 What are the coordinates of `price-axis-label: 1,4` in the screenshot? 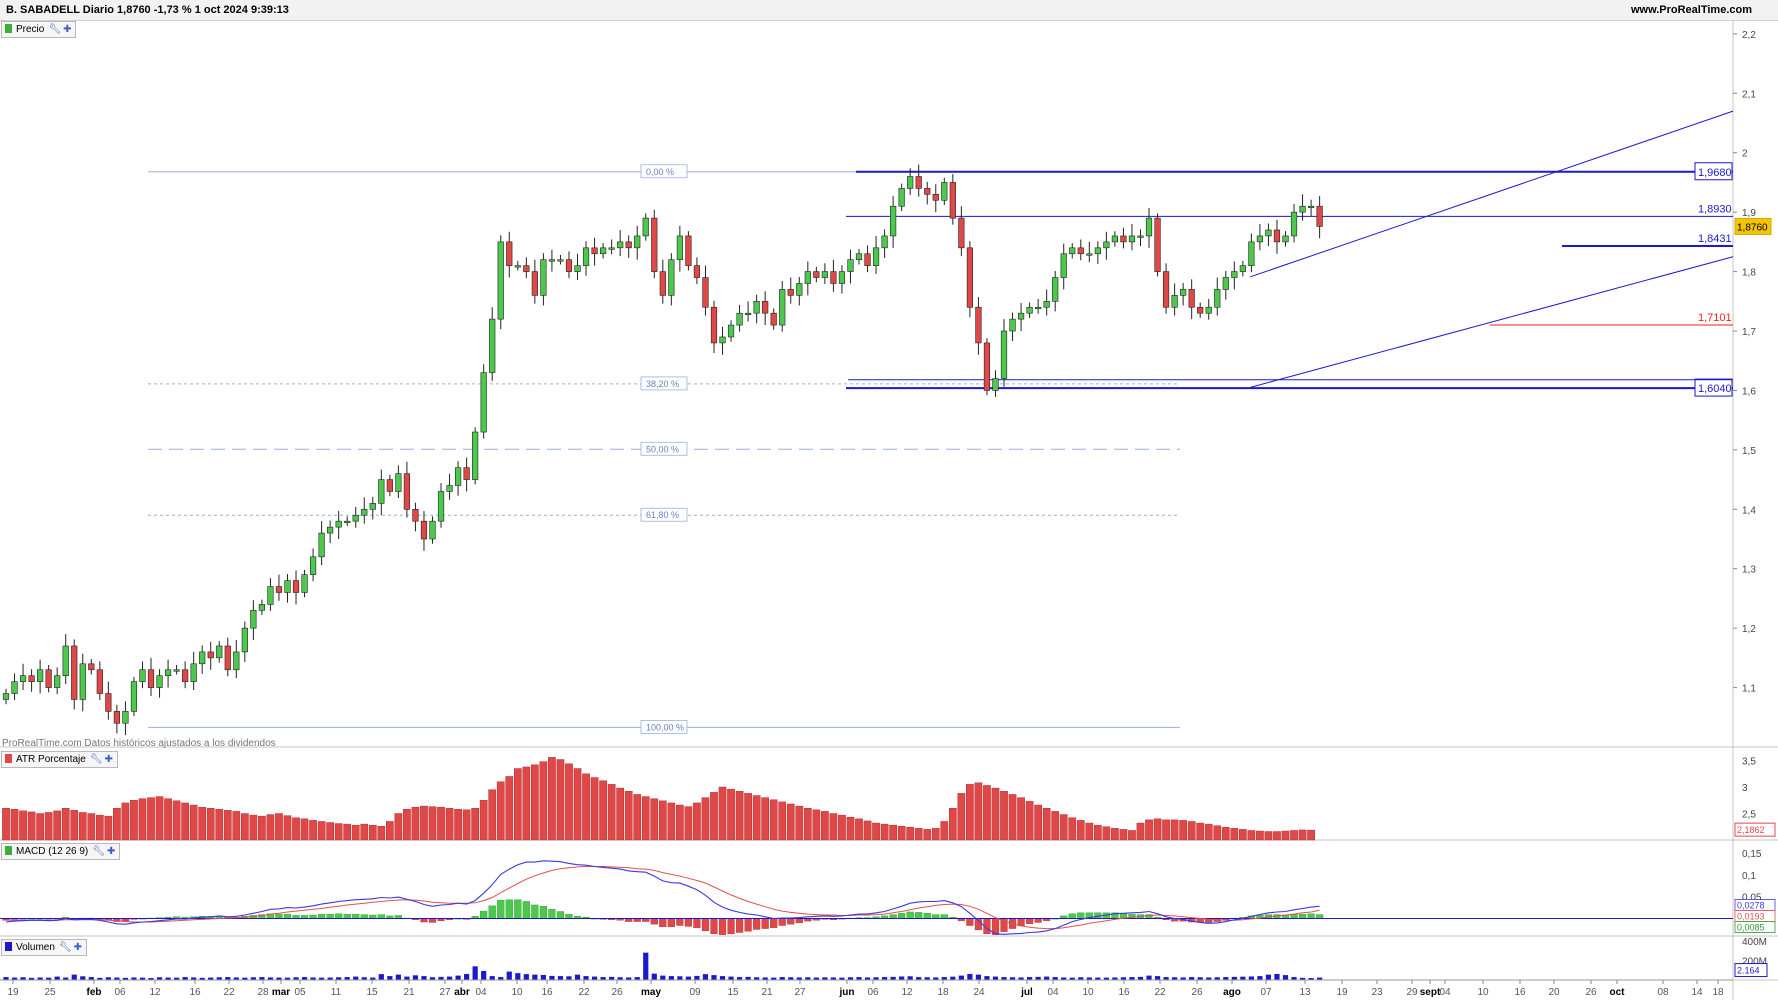 It's located at (1749, 510).